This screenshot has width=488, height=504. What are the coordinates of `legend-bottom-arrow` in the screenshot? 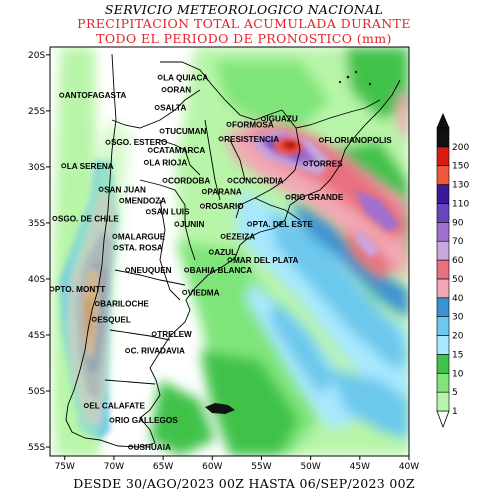 It's located at (443, 419).